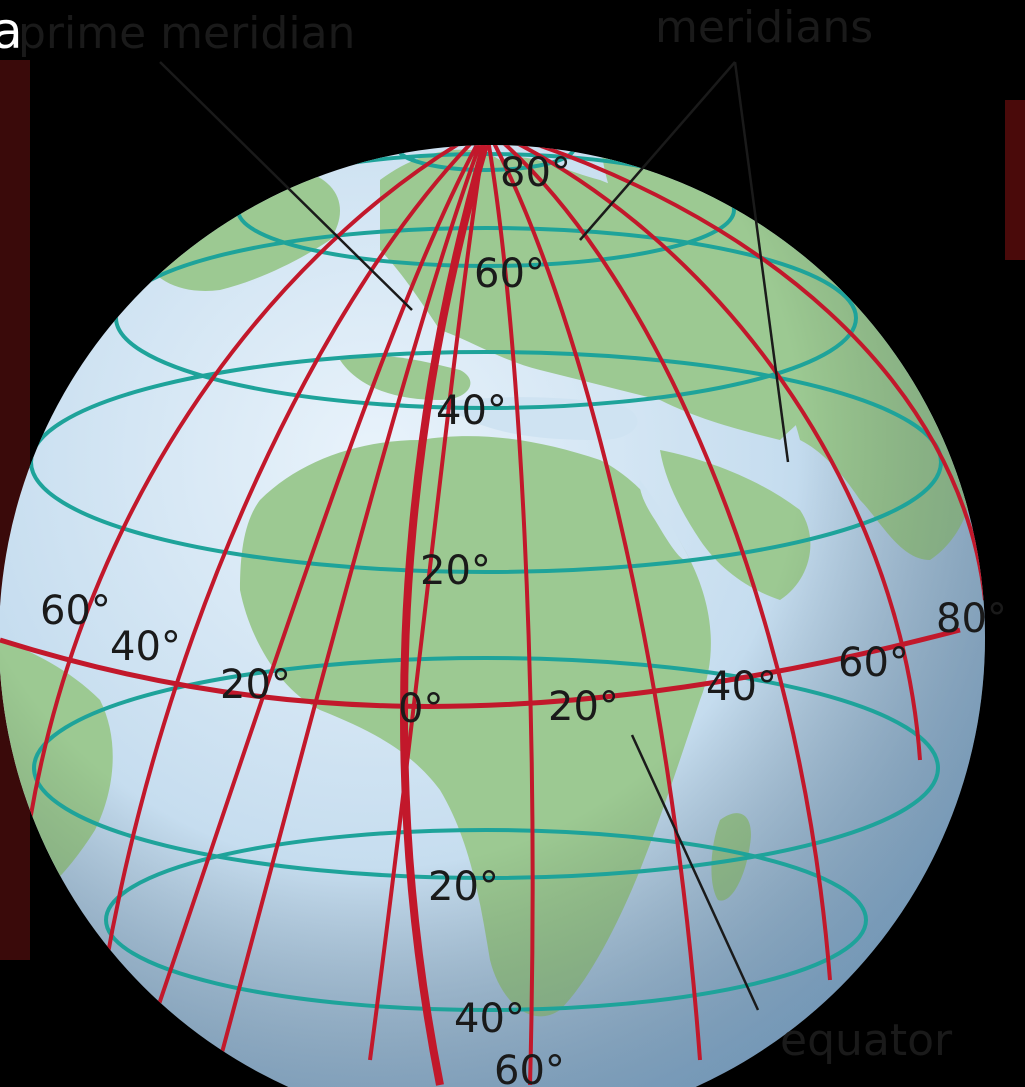 This screenshot has height=1087, width=1025. I want to click on prime-meridian-line, so click(447, 615).